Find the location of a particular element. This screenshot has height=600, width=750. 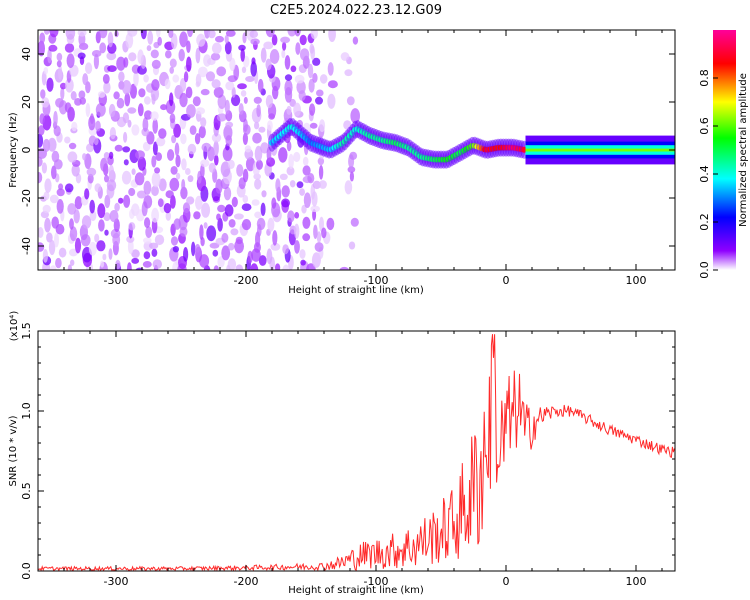

y-tick-label: 0 is located at coordinates (26, 150).